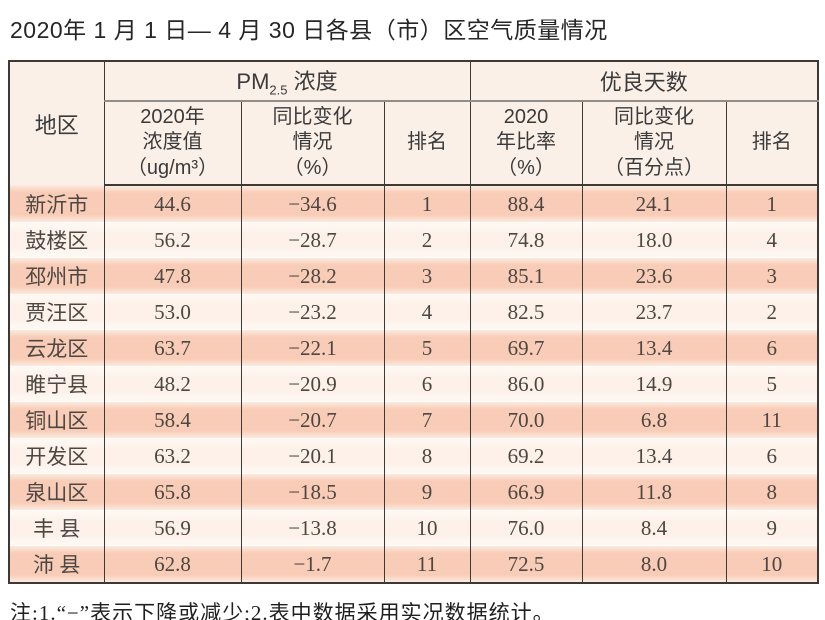 This screenshot has height=620, width=825. I want to click on pm-value-cell: 63.7, so click(172, 348).